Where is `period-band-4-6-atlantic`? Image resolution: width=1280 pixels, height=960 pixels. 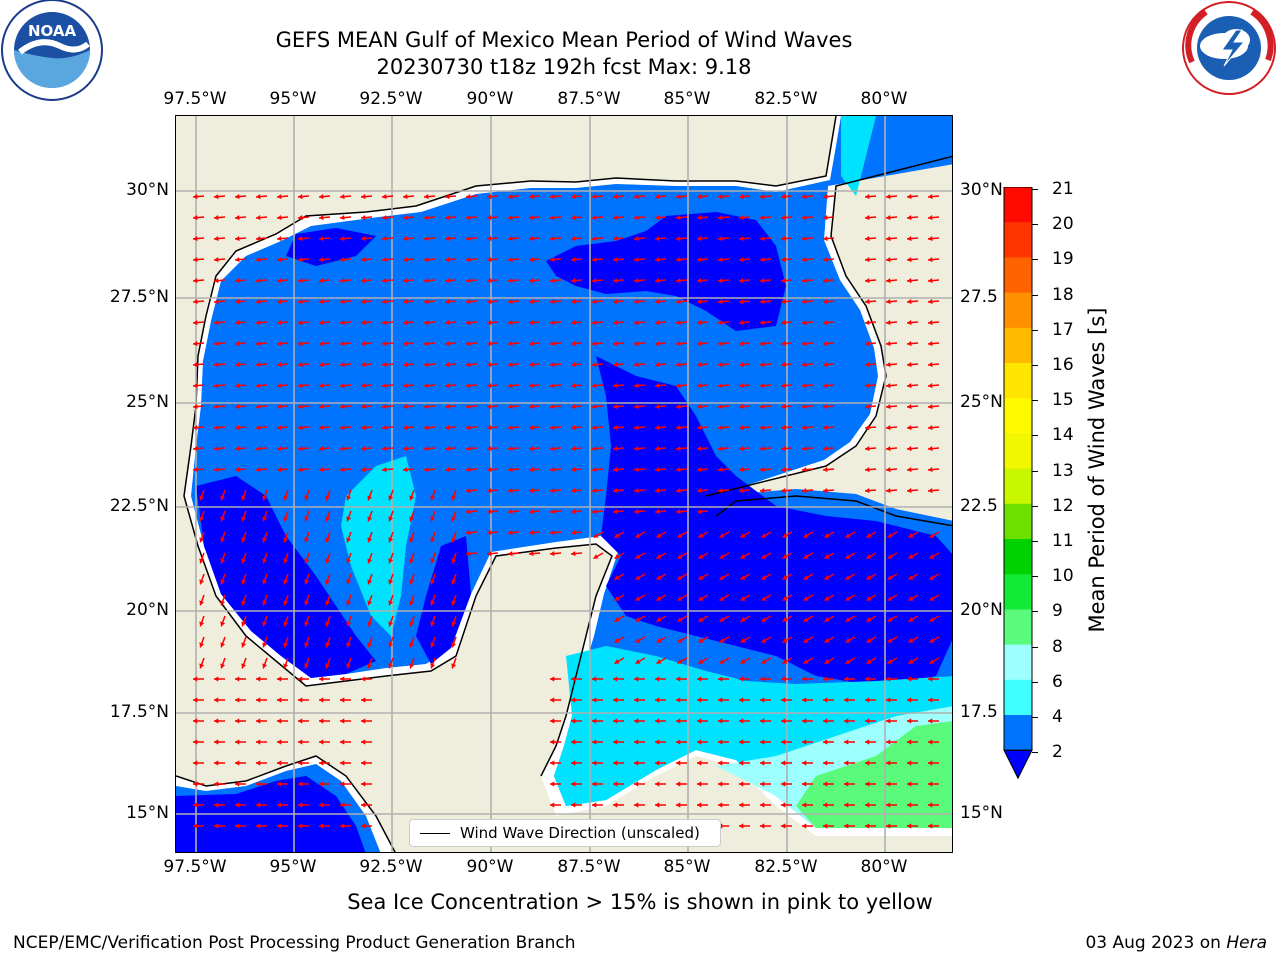
period-band-4-6-atlantic is located at coordinates (858, 156).